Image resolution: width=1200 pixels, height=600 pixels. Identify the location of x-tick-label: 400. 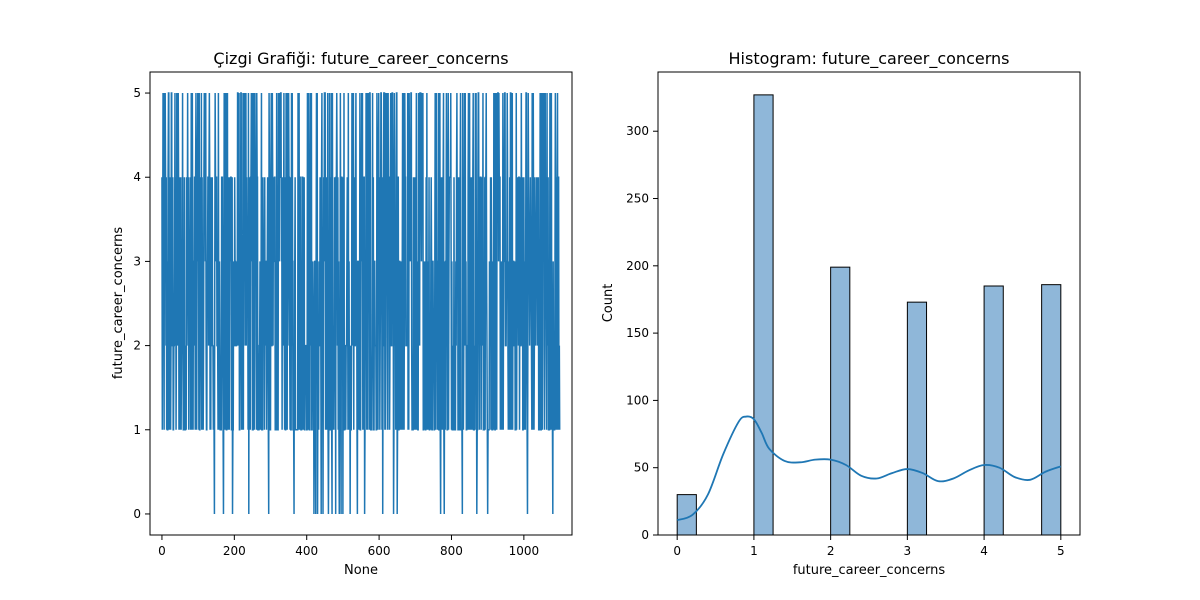
(306, 551).